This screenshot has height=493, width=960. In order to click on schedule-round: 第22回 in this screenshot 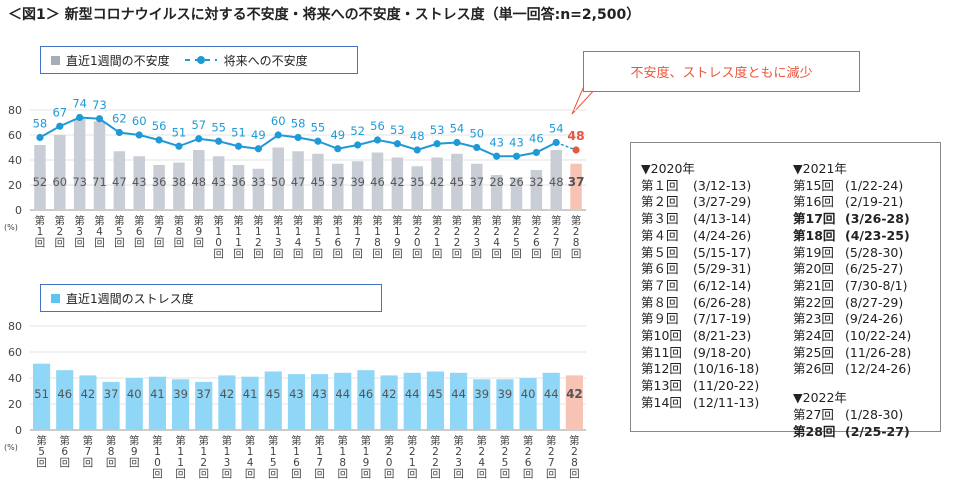, I will do `click(813, 302)`.